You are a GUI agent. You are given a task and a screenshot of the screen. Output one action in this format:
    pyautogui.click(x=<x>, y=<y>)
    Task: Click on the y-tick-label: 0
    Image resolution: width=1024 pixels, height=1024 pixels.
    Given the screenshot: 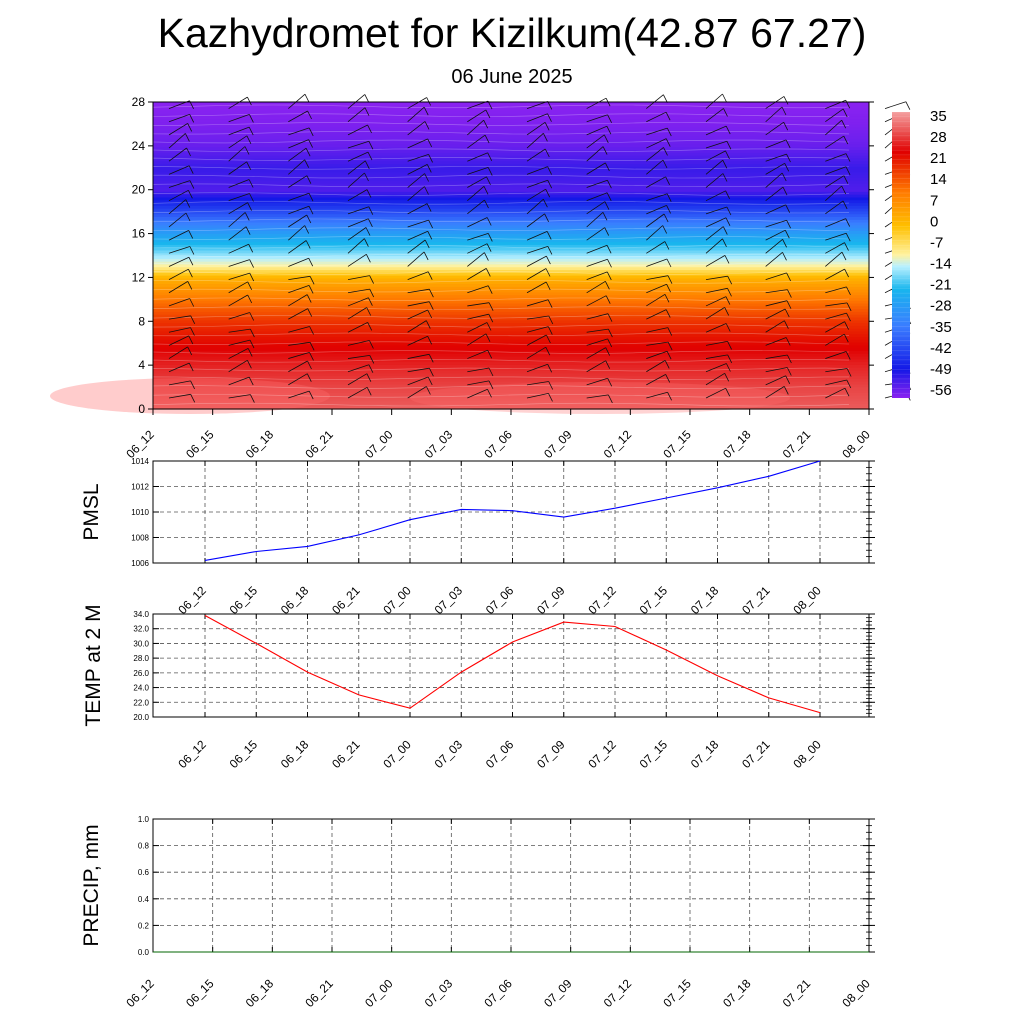 What is the action you would take?
    pyautogui.click(x=141, y=409)
    